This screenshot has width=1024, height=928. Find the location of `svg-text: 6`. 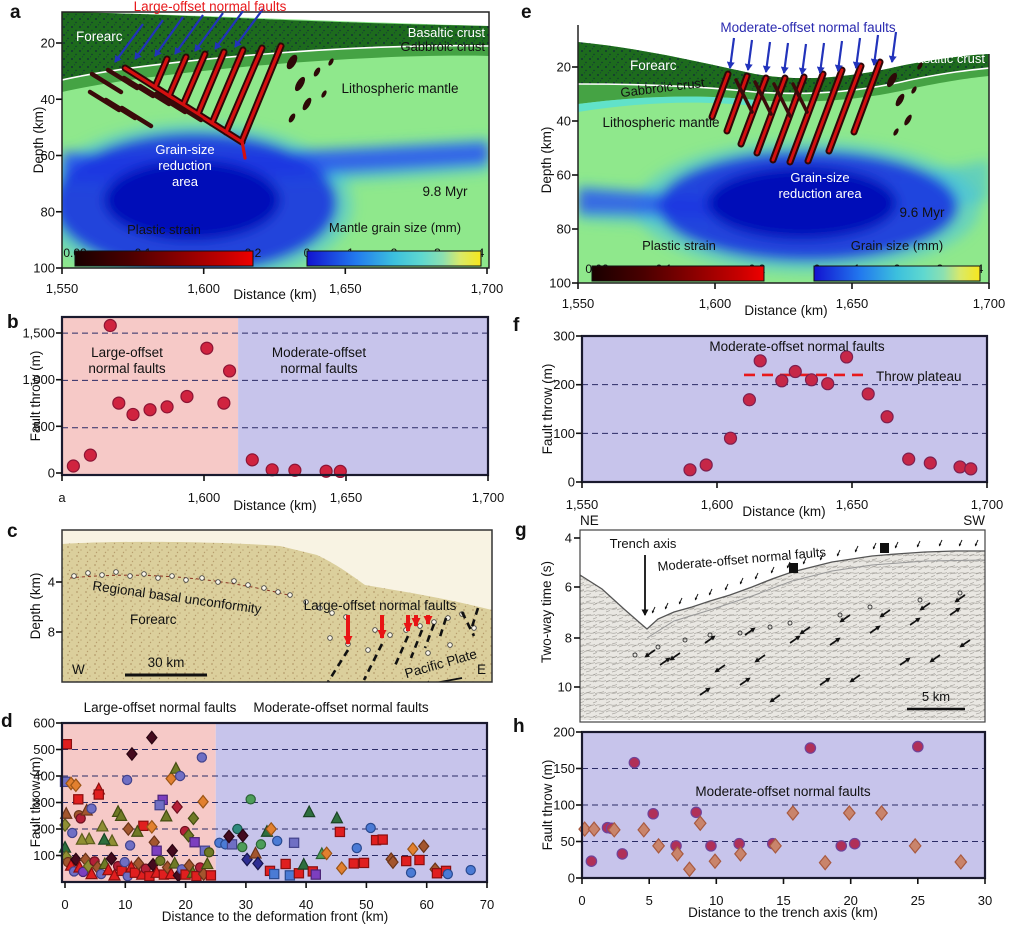

svg-text: 6 is located at coordinates (568, 587).